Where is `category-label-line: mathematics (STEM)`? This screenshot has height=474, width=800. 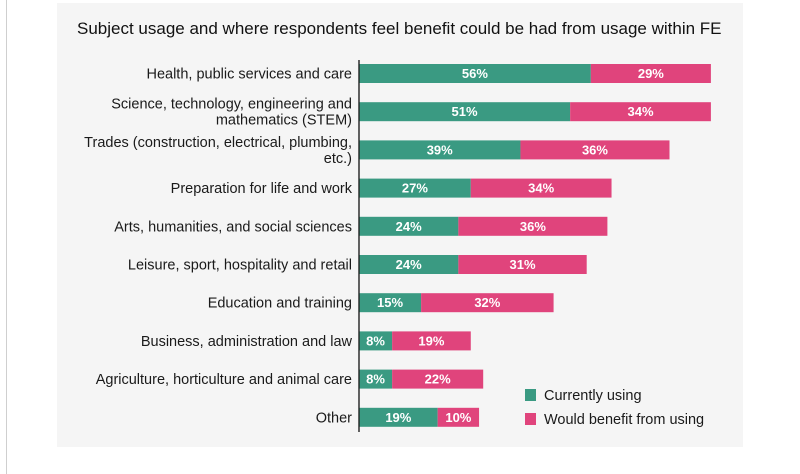 category-label-line: mathematics (STEM) is located at coordinates (284, 121).